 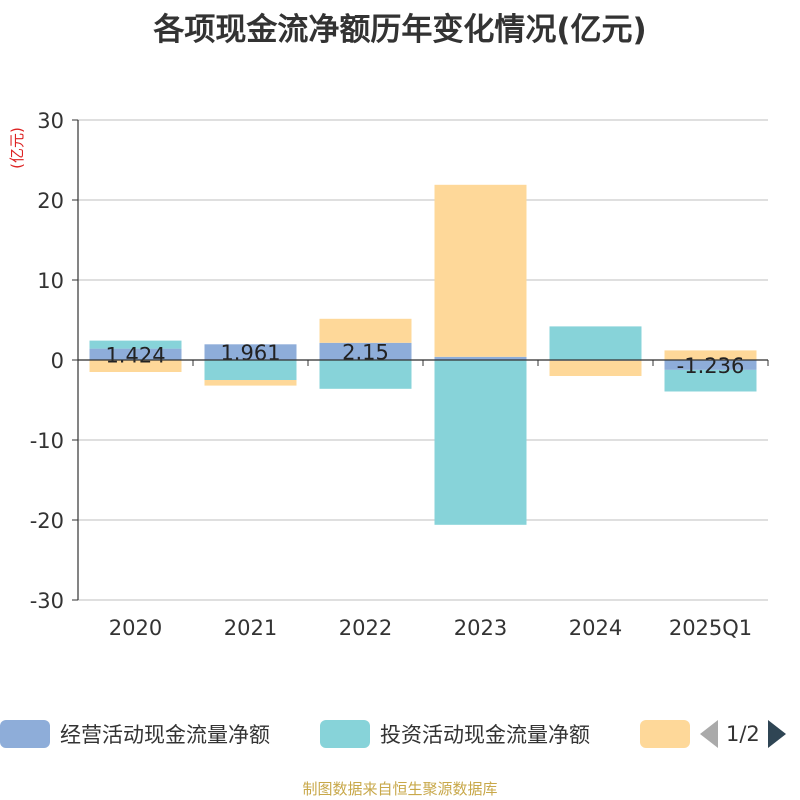 I want to click on data-label: 1.961, so click(x=250, y=353).